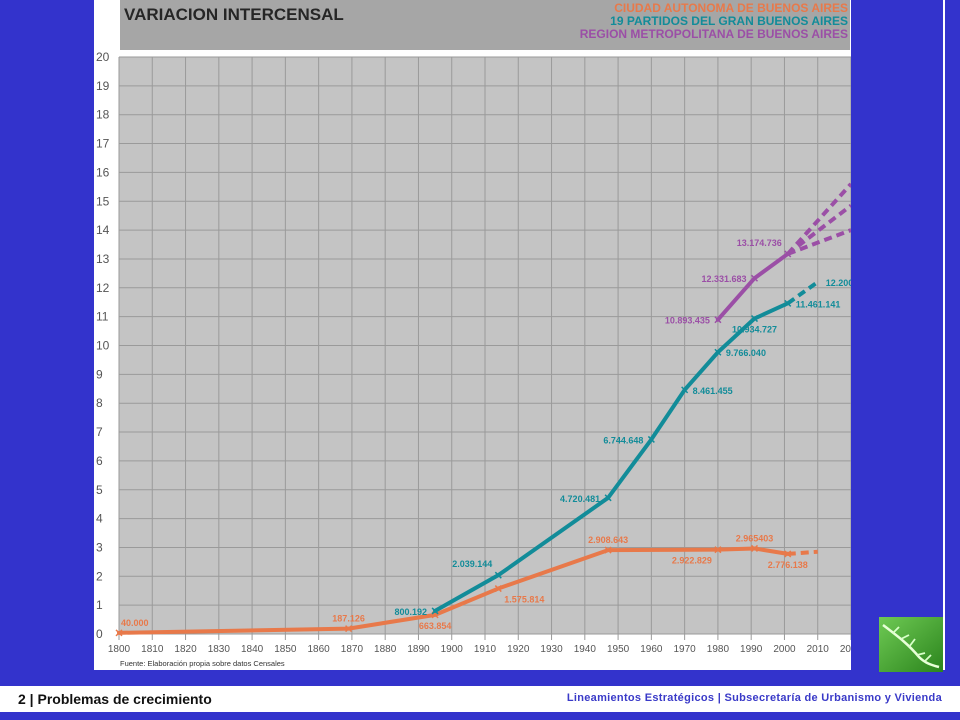 The width and height of the screenshot is (960, 720). I want to click on chart-title: VARIACION INTERCENSAL, so click(234, 14).